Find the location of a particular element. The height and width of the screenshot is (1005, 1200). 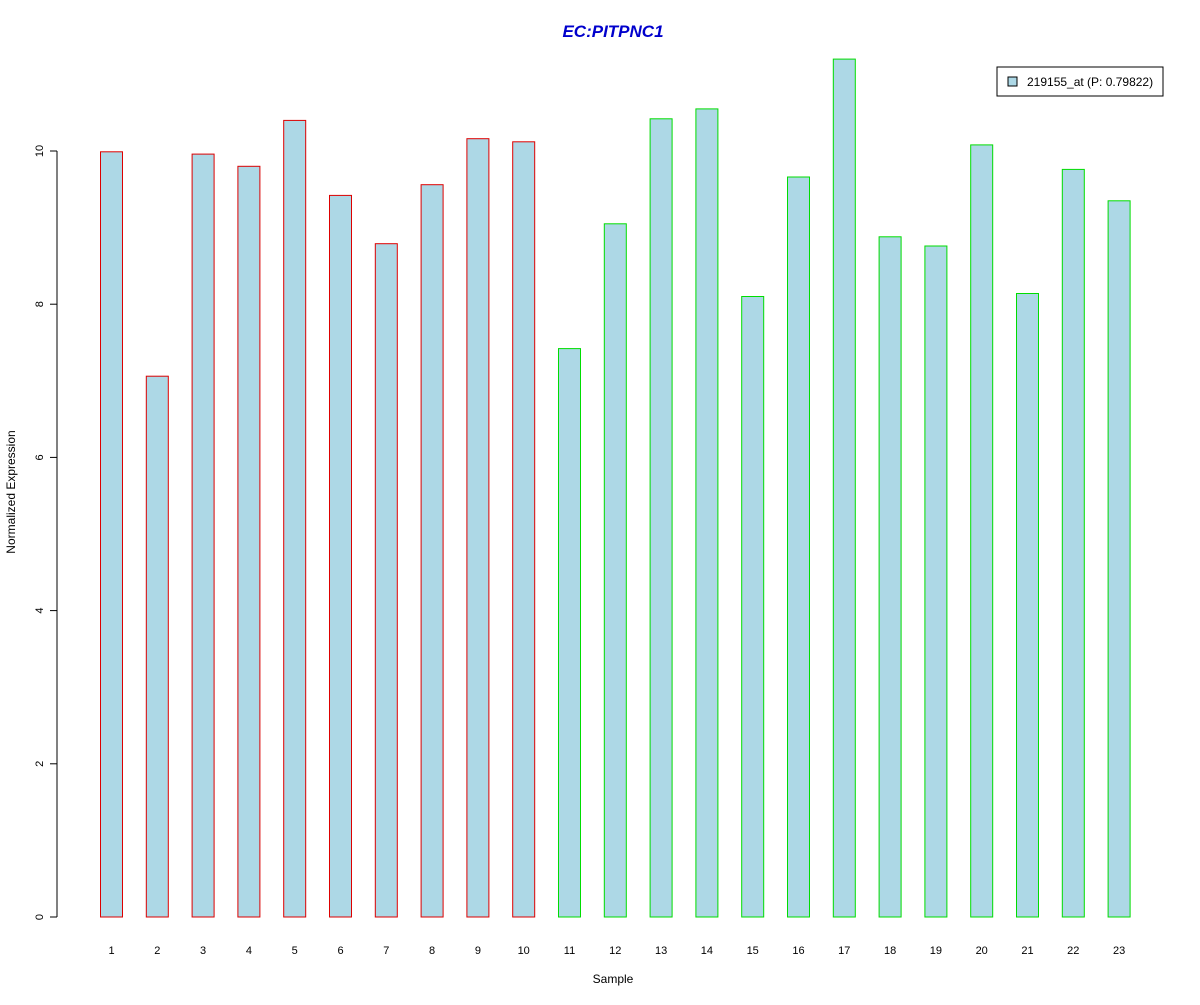

x-tick-label: 20 is located at coordinates (982, 951).